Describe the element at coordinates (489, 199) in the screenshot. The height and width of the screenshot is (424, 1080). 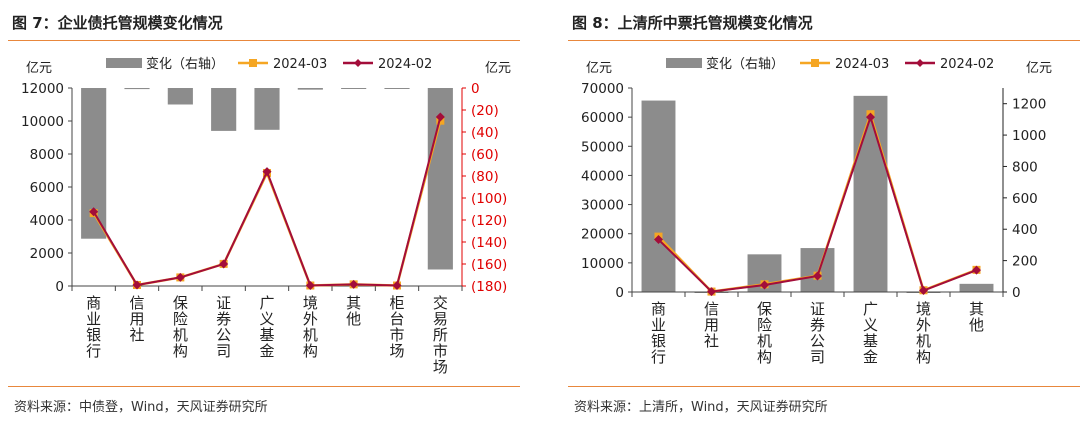
I see `right-tick-label: (100)` at that location.